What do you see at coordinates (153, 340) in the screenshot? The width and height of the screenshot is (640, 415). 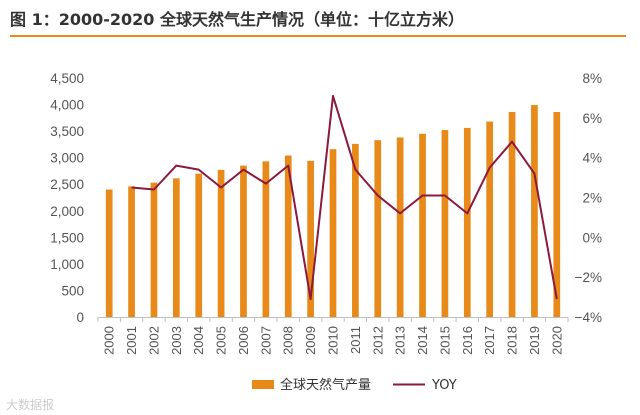 I see `x-tick-label: 2002` at bounding box center [153, 340].